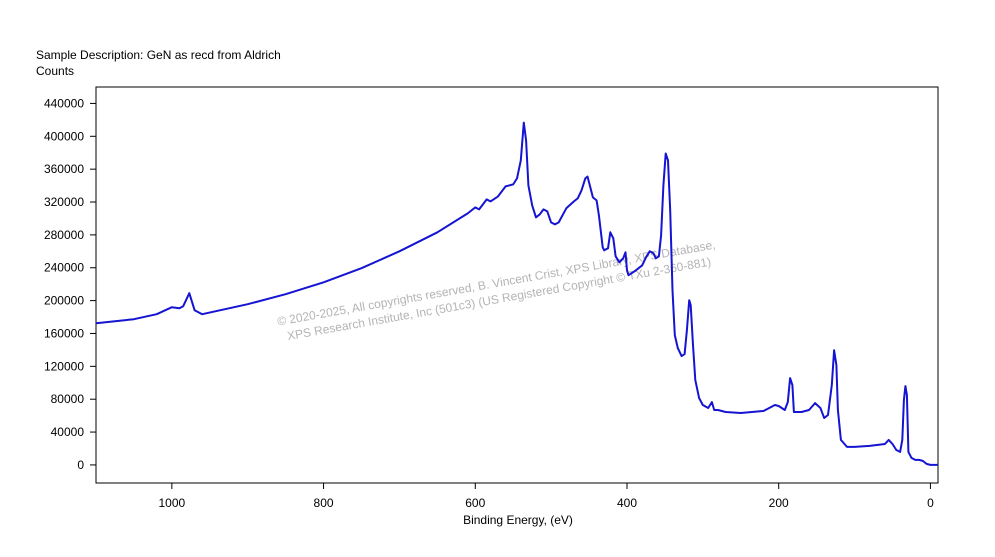 Image resolution: width=995 pixels, height=557 pixels. I want to click on y-tick-label: 440000, so click(64, 103).